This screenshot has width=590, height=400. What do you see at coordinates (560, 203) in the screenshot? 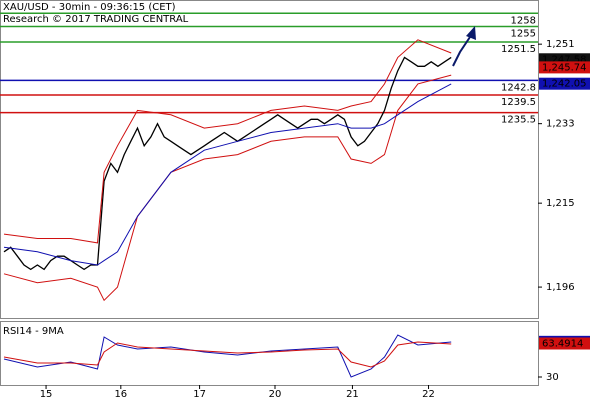
I see `y-tick-label: 1,215` at bounding box center [560, 203].